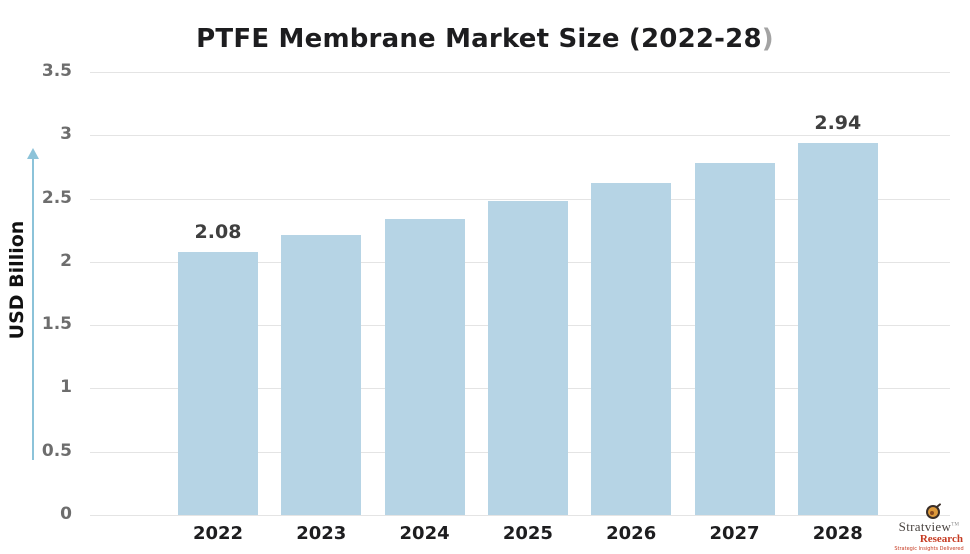  I want to click on x-tick-label: 2026, so click(631, 533).